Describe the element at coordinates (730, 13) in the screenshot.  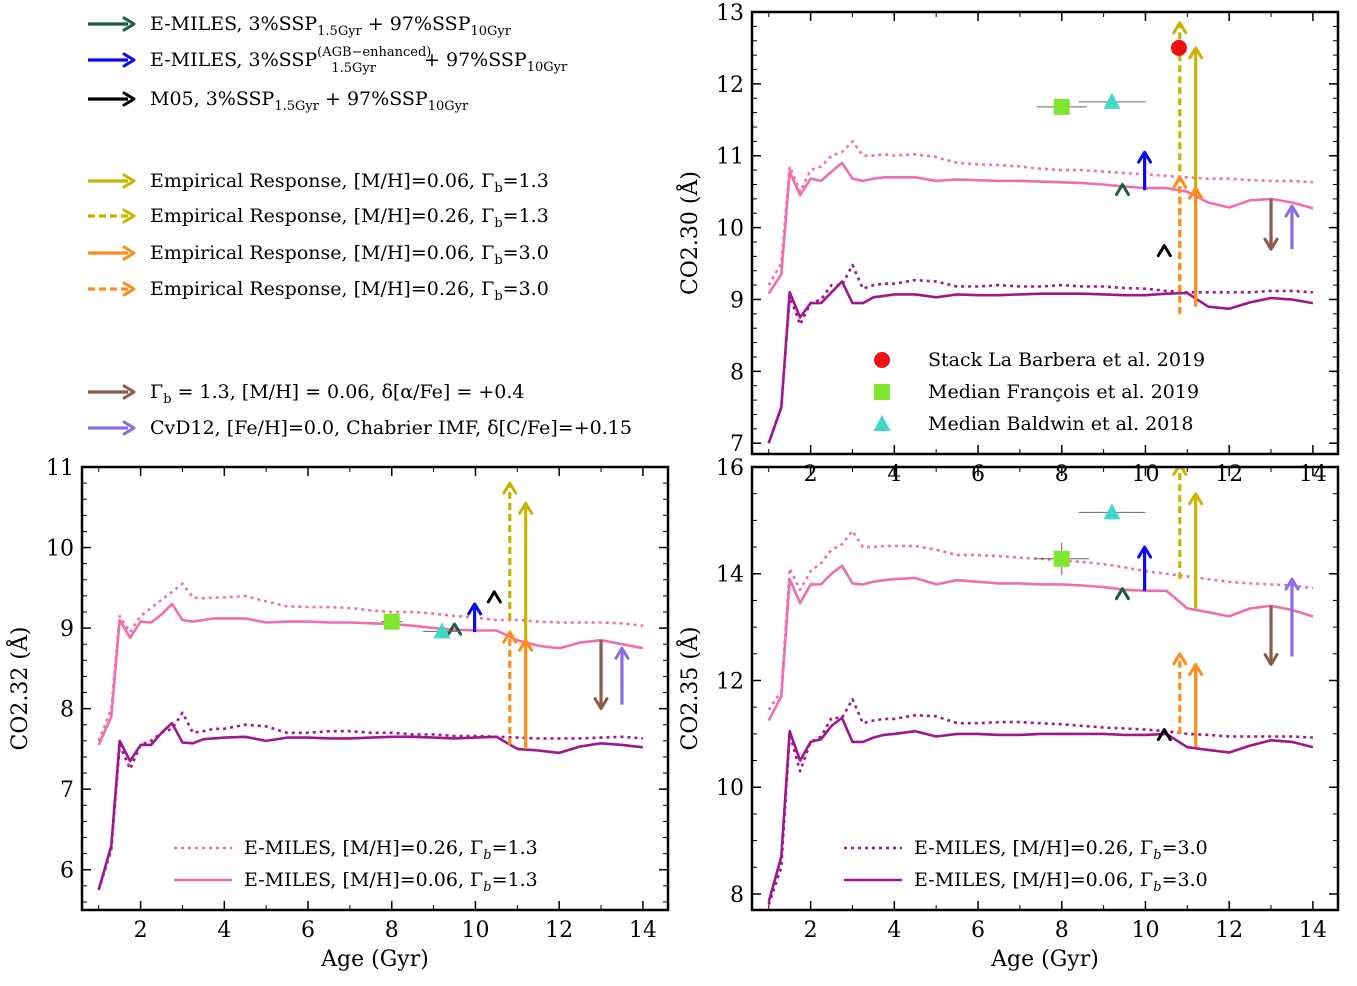
I see `y-tick-label: 13` at that location.